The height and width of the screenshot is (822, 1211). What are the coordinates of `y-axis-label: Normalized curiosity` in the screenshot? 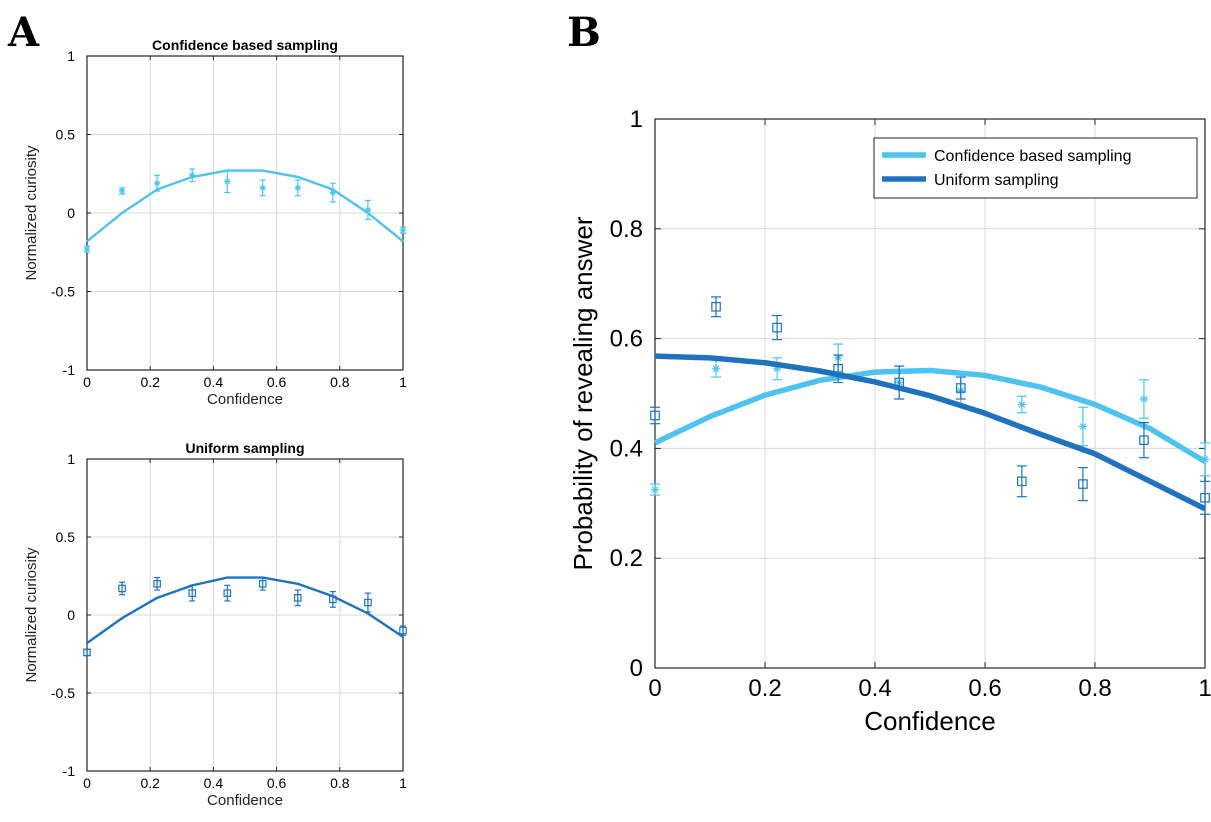 It's located at (31, 213).